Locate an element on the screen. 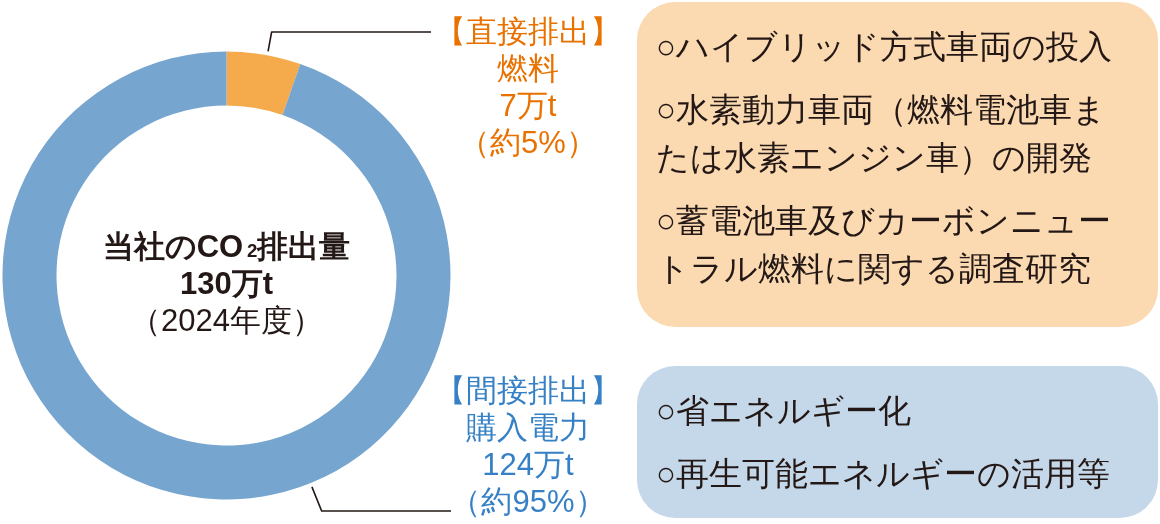  annotation: （約95%） is located at coordinates (528, 501).